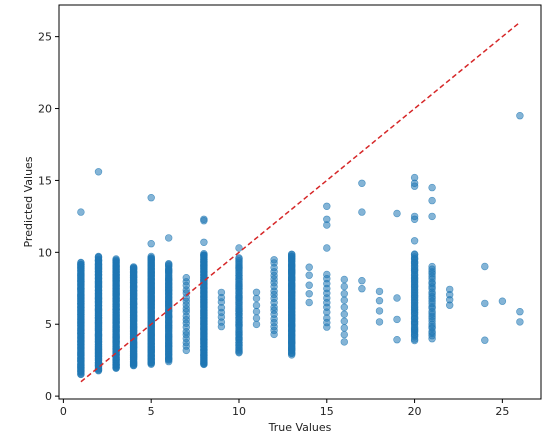 The width and height of the screenshot is (550, 440). I want to click on x-ticks: 0 5 10 15 20 25, so click(284, 408).